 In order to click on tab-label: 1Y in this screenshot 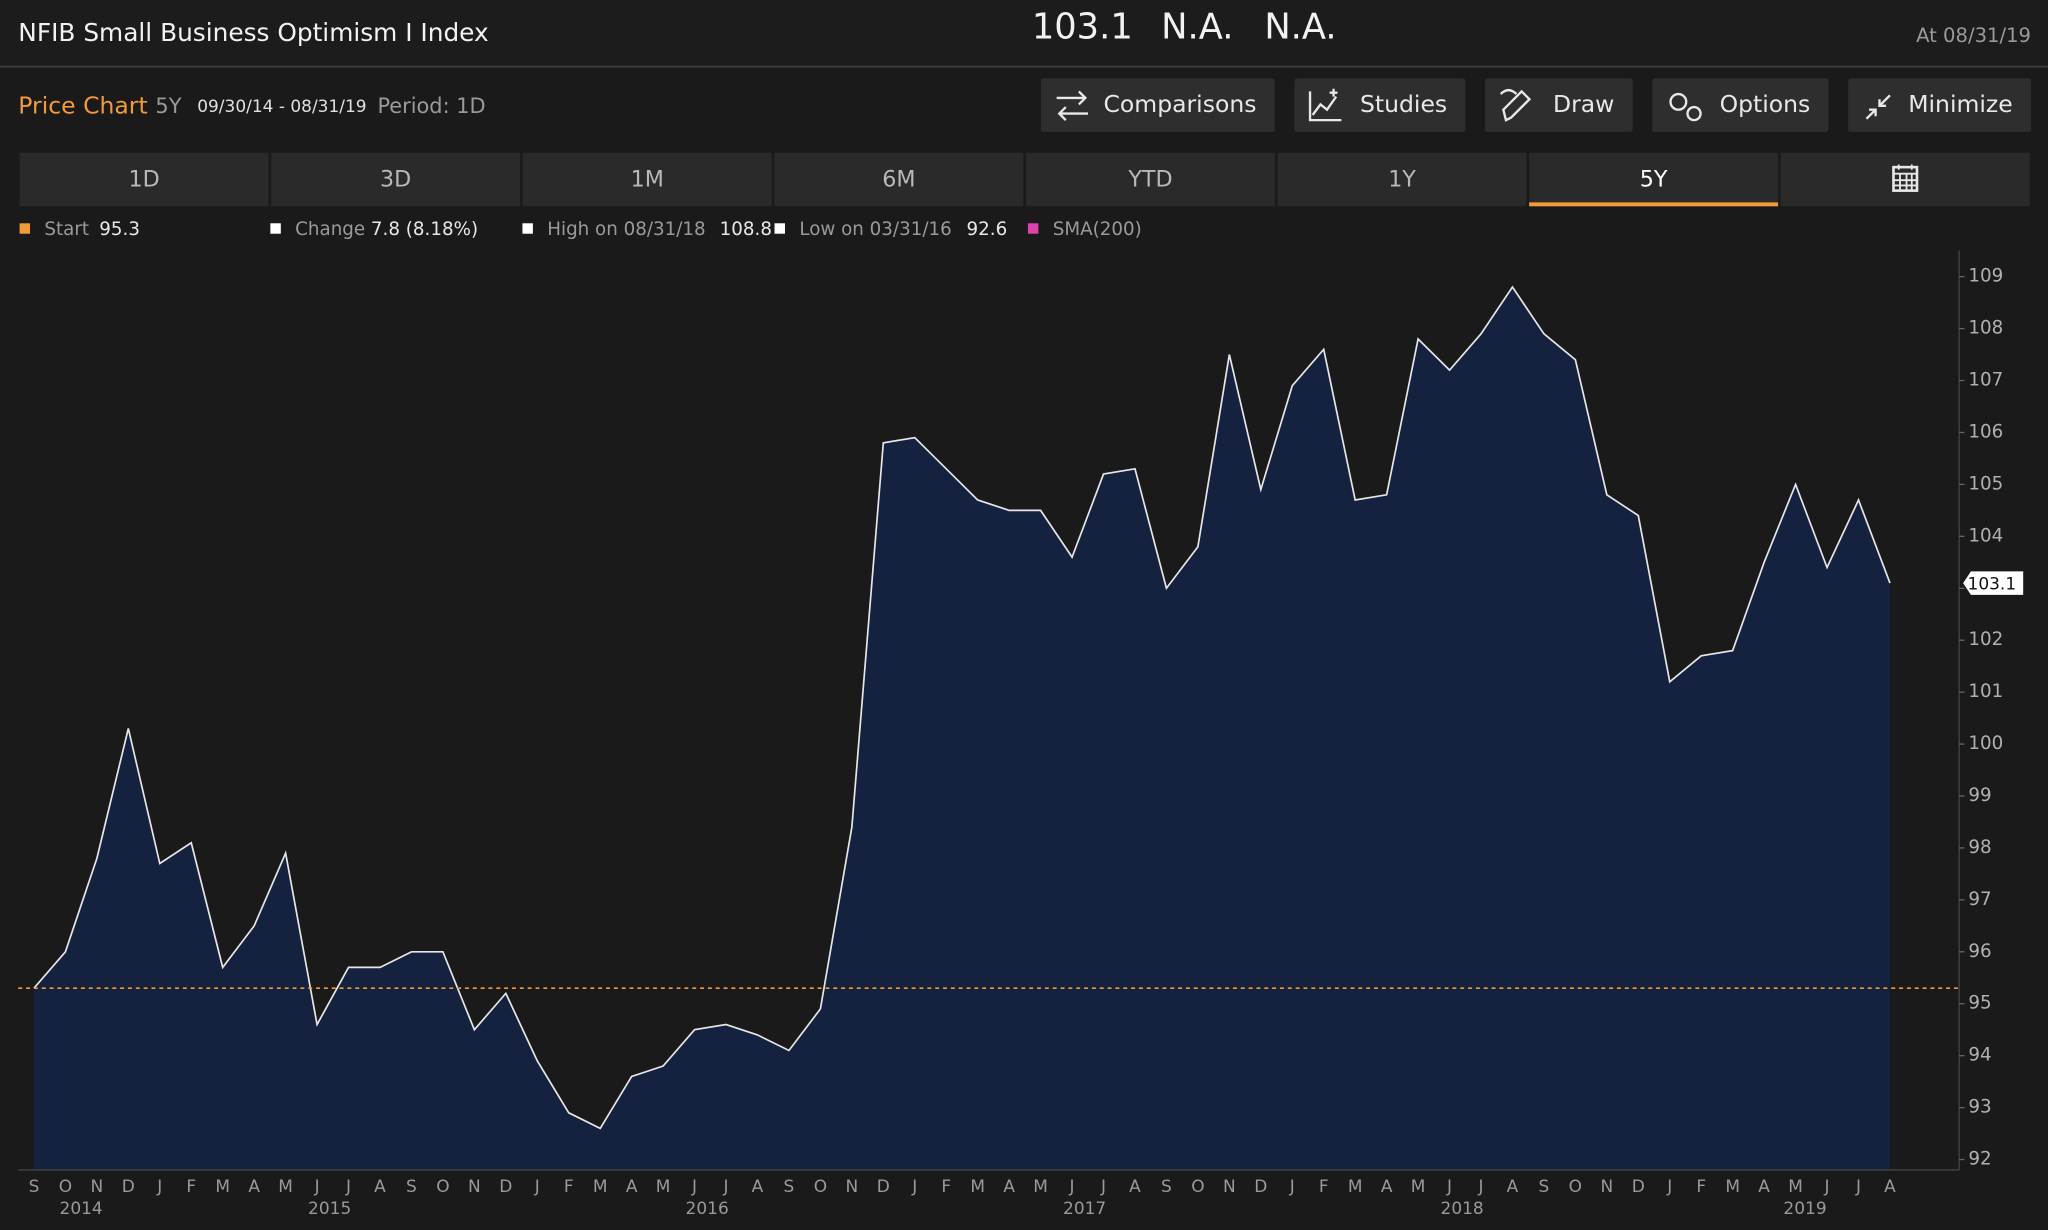, I will do `click(1402, 180)`.